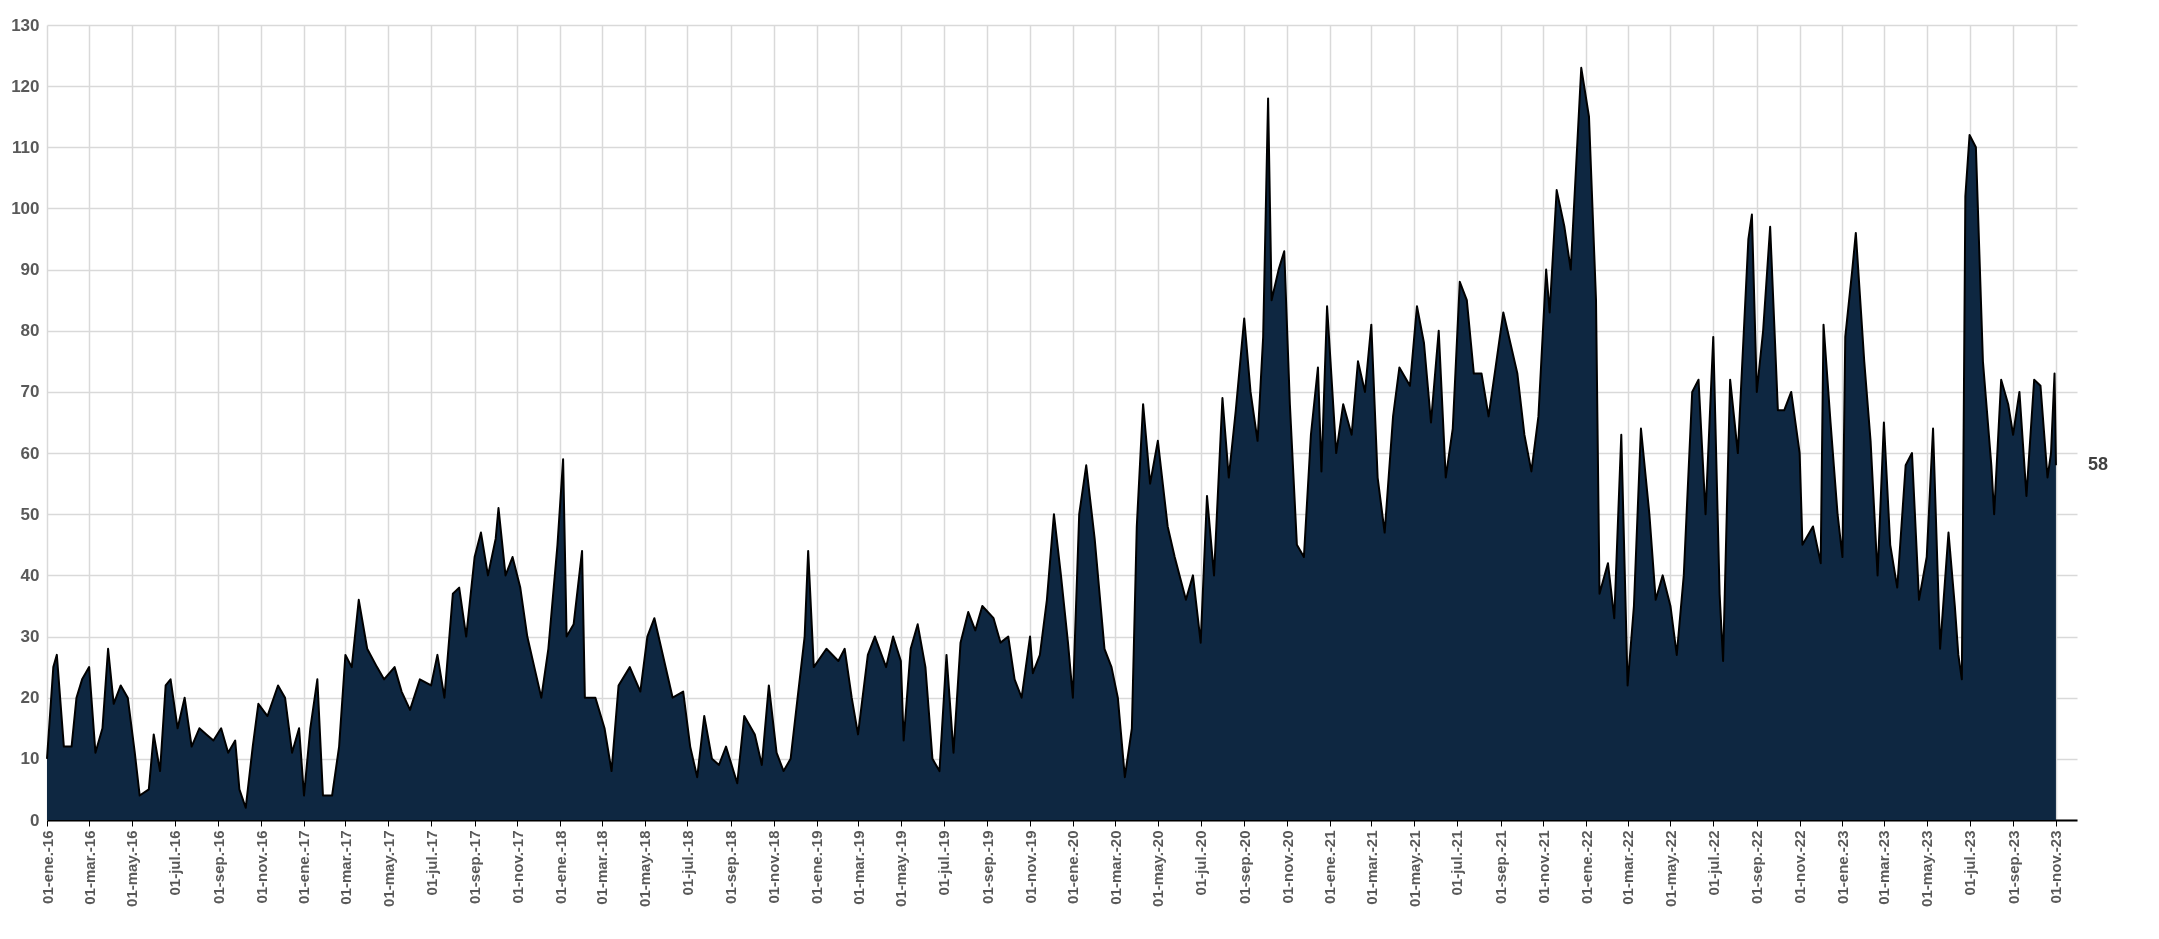  What do you see at coordinates (1970, 863) in the screenshot?
I see `x-tick-label: 01-jul.-23` at bounding box center [1970, 863].